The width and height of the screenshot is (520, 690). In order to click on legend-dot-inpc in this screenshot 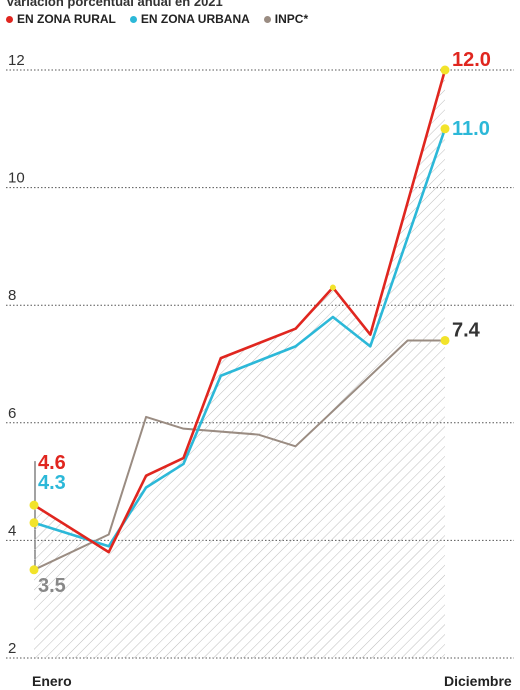, I will do `click(267, 19)`.